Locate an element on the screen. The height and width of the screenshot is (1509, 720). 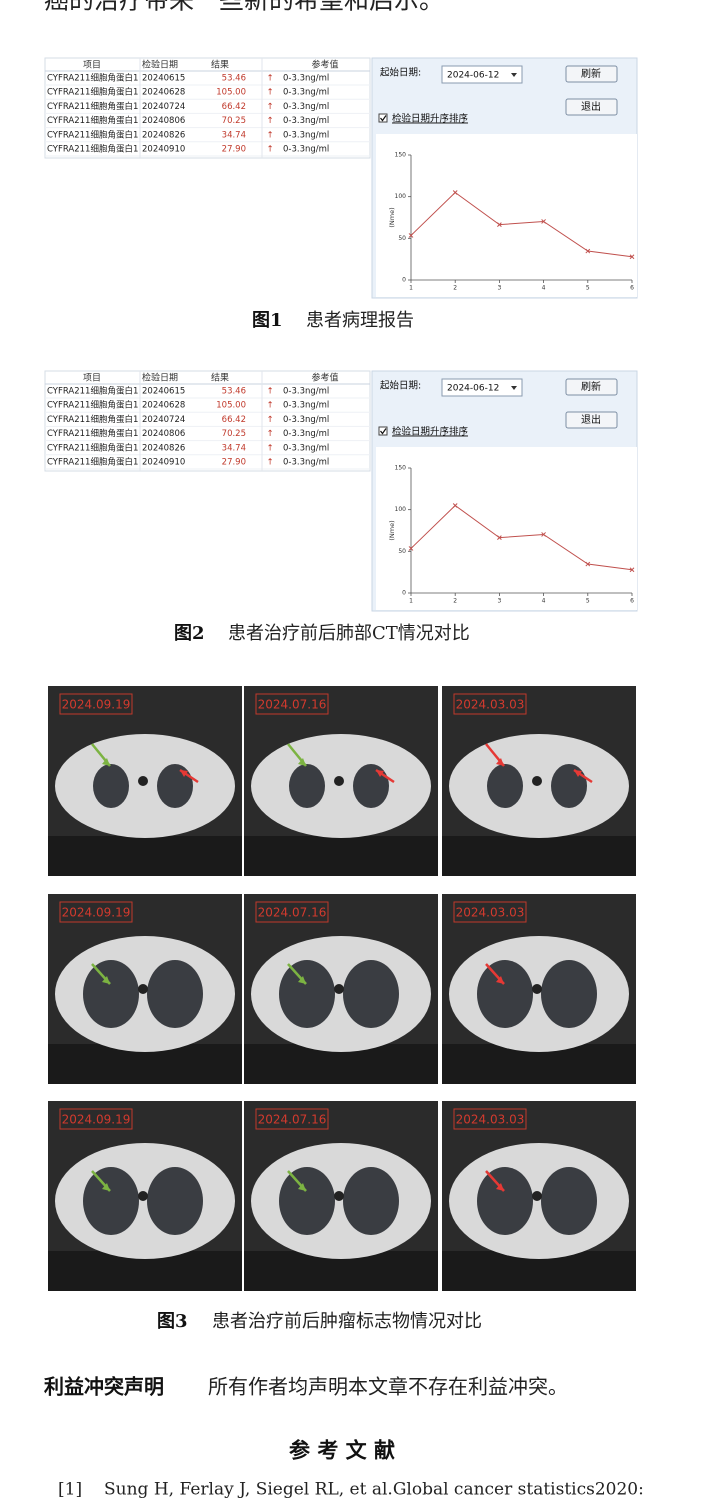
statement-text: 所有作者均声明本文章不存在利益冲突。 is located at coordinates (388, 1387).